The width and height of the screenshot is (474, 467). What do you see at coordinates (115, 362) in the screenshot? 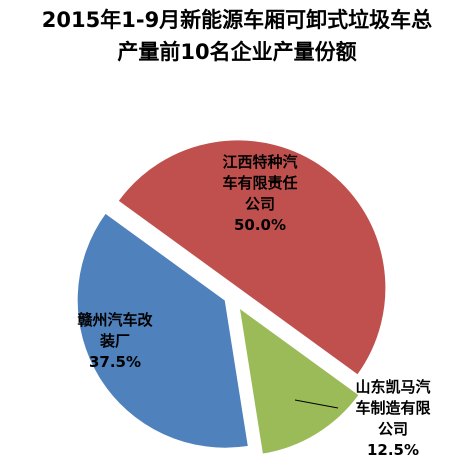
I see `slice-percent-label: 37.5%` at bounding box center [115, 362].